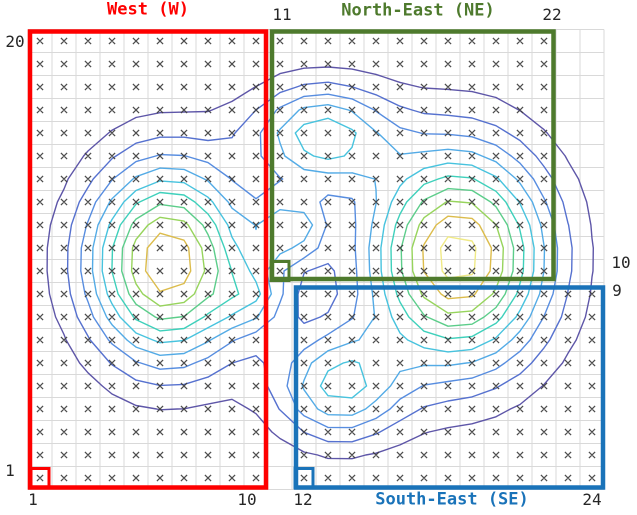 The height and width of the screenshot is (515, 637). What do you see at coordinates (621, 262) in the screenshot?
I see `row-label-10-right: 10` at bounding box center [621, 262].